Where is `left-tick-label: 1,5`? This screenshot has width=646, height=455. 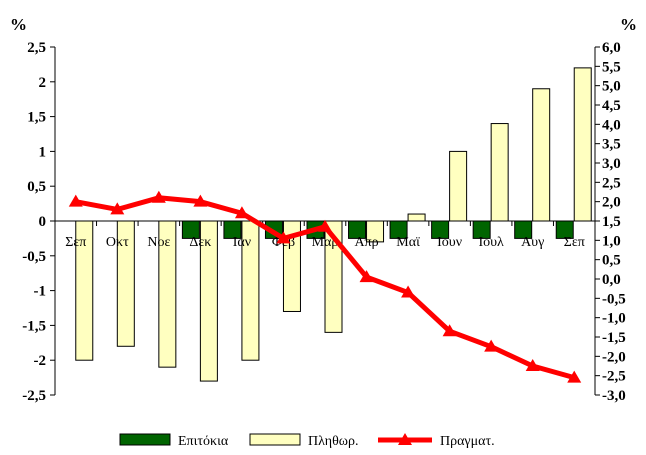 left-tick-label: 1,5 is located at coordinates (36, 118).